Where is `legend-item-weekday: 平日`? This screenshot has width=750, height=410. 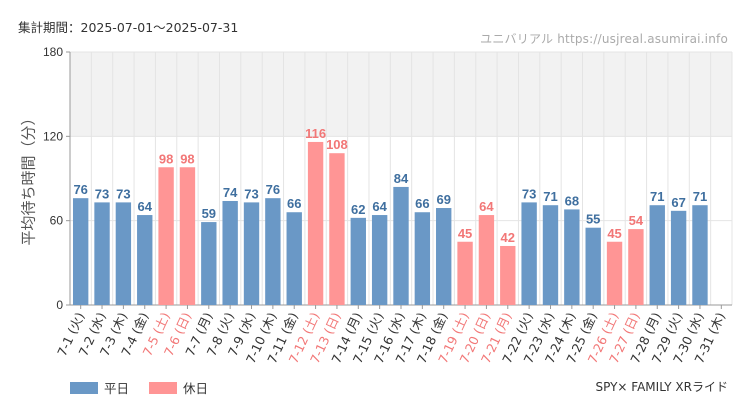
legend-item-weekday: 平日 is located at coordinates (99, 387).